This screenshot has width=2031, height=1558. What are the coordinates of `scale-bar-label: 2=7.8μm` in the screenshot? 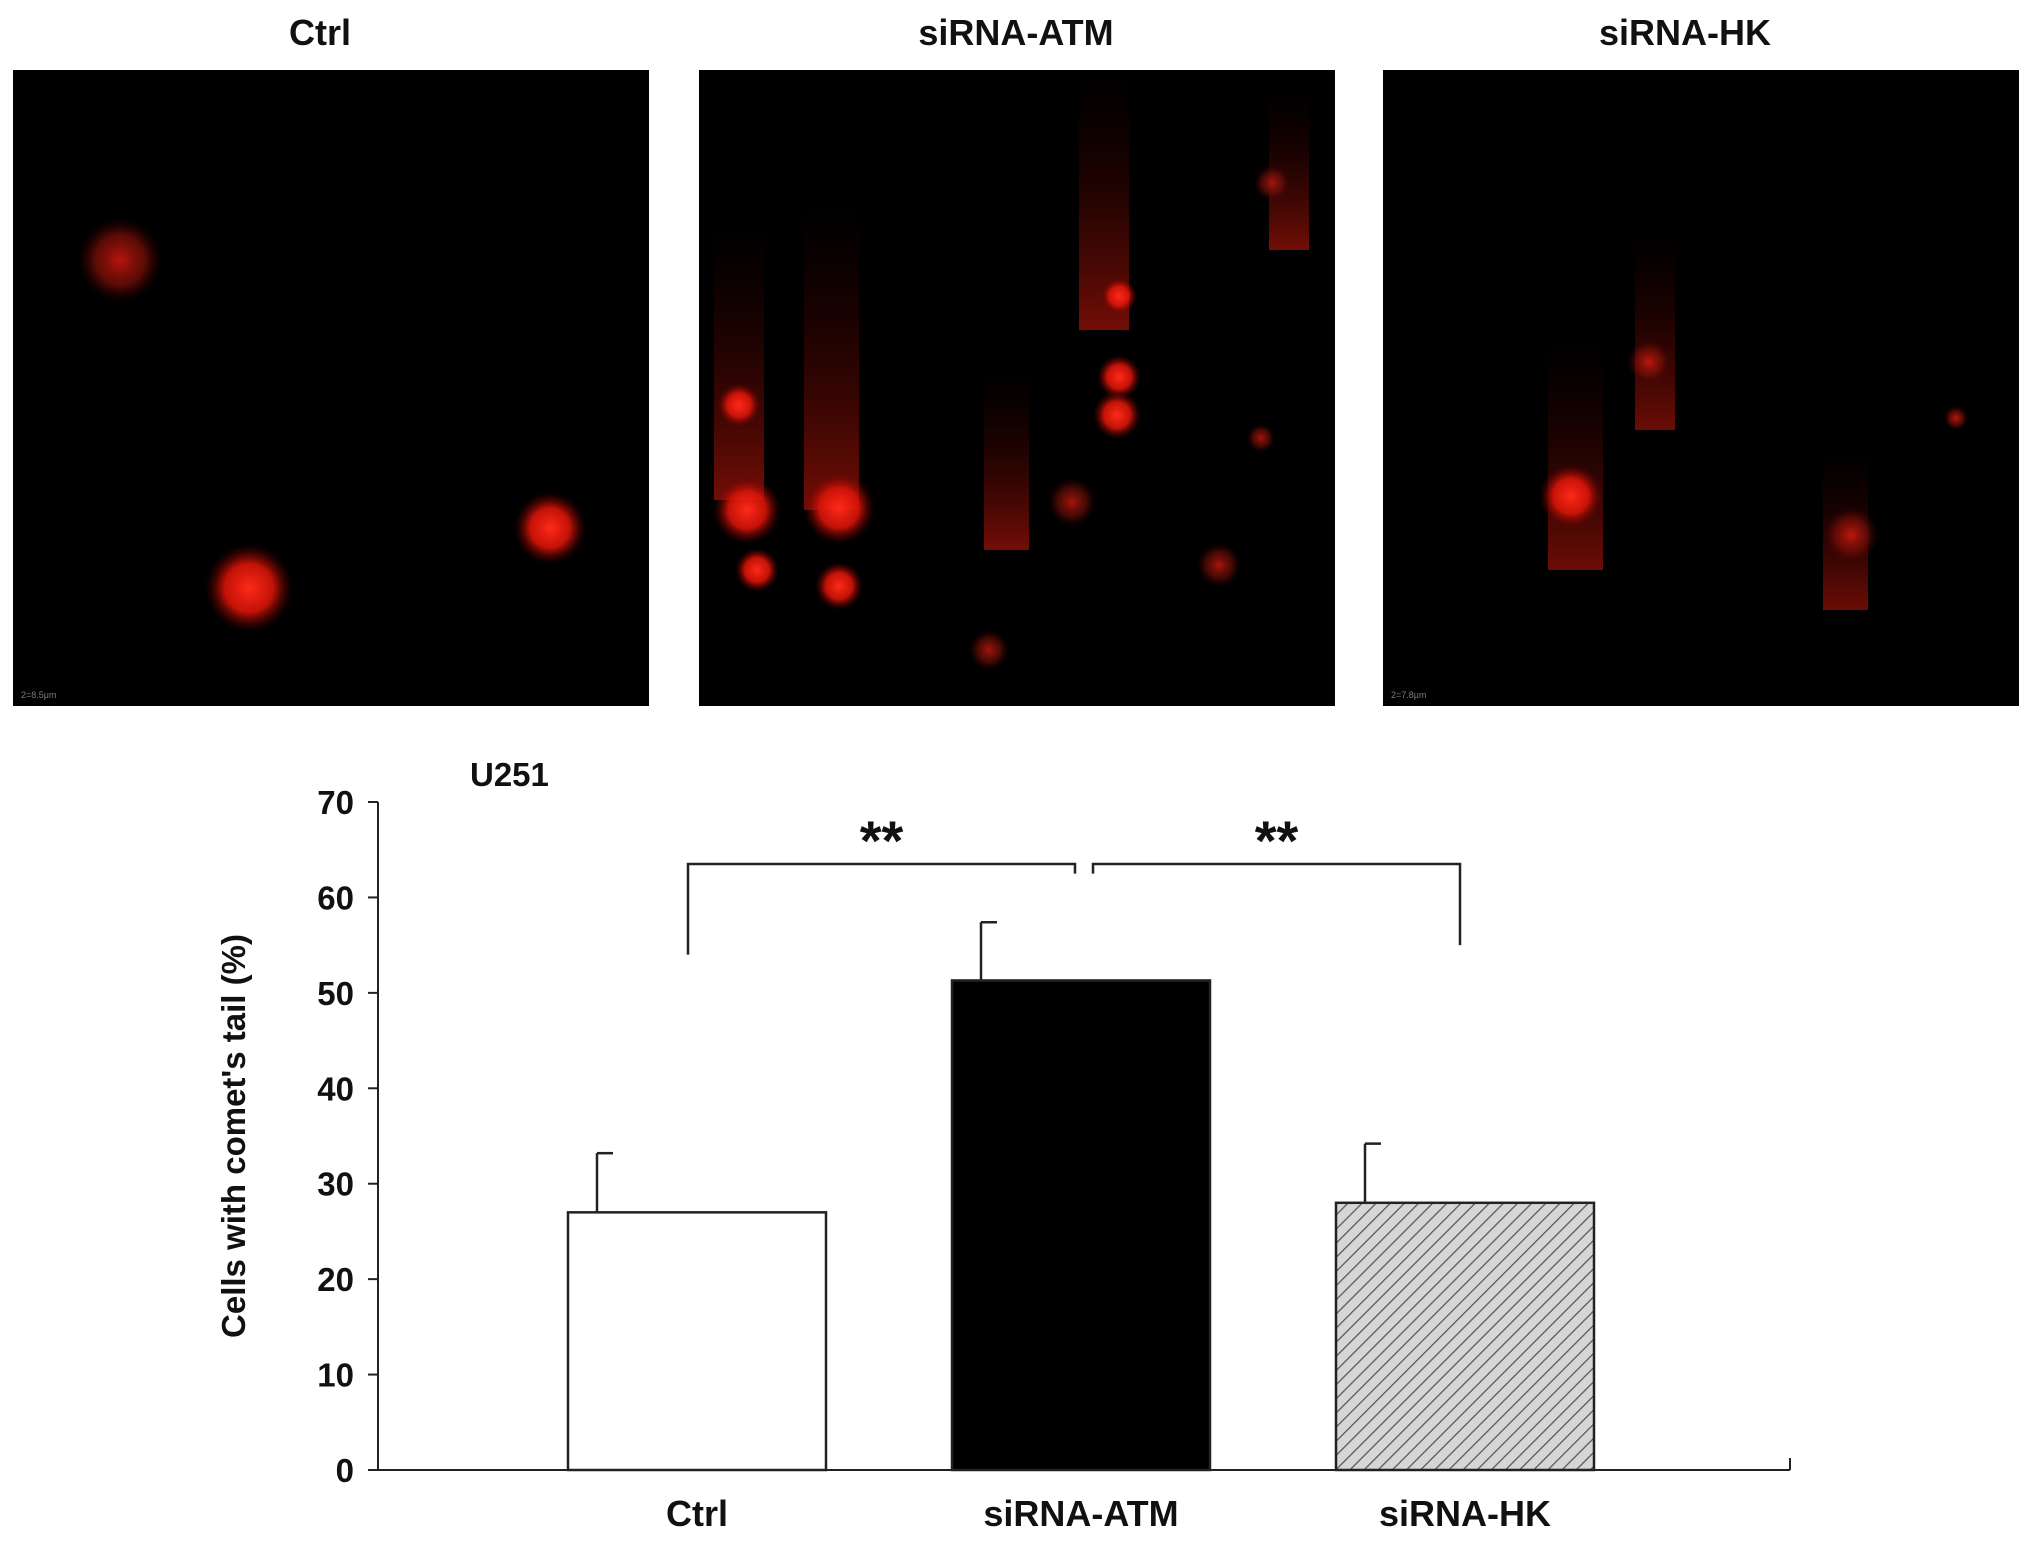 It's located at (1409, 695).